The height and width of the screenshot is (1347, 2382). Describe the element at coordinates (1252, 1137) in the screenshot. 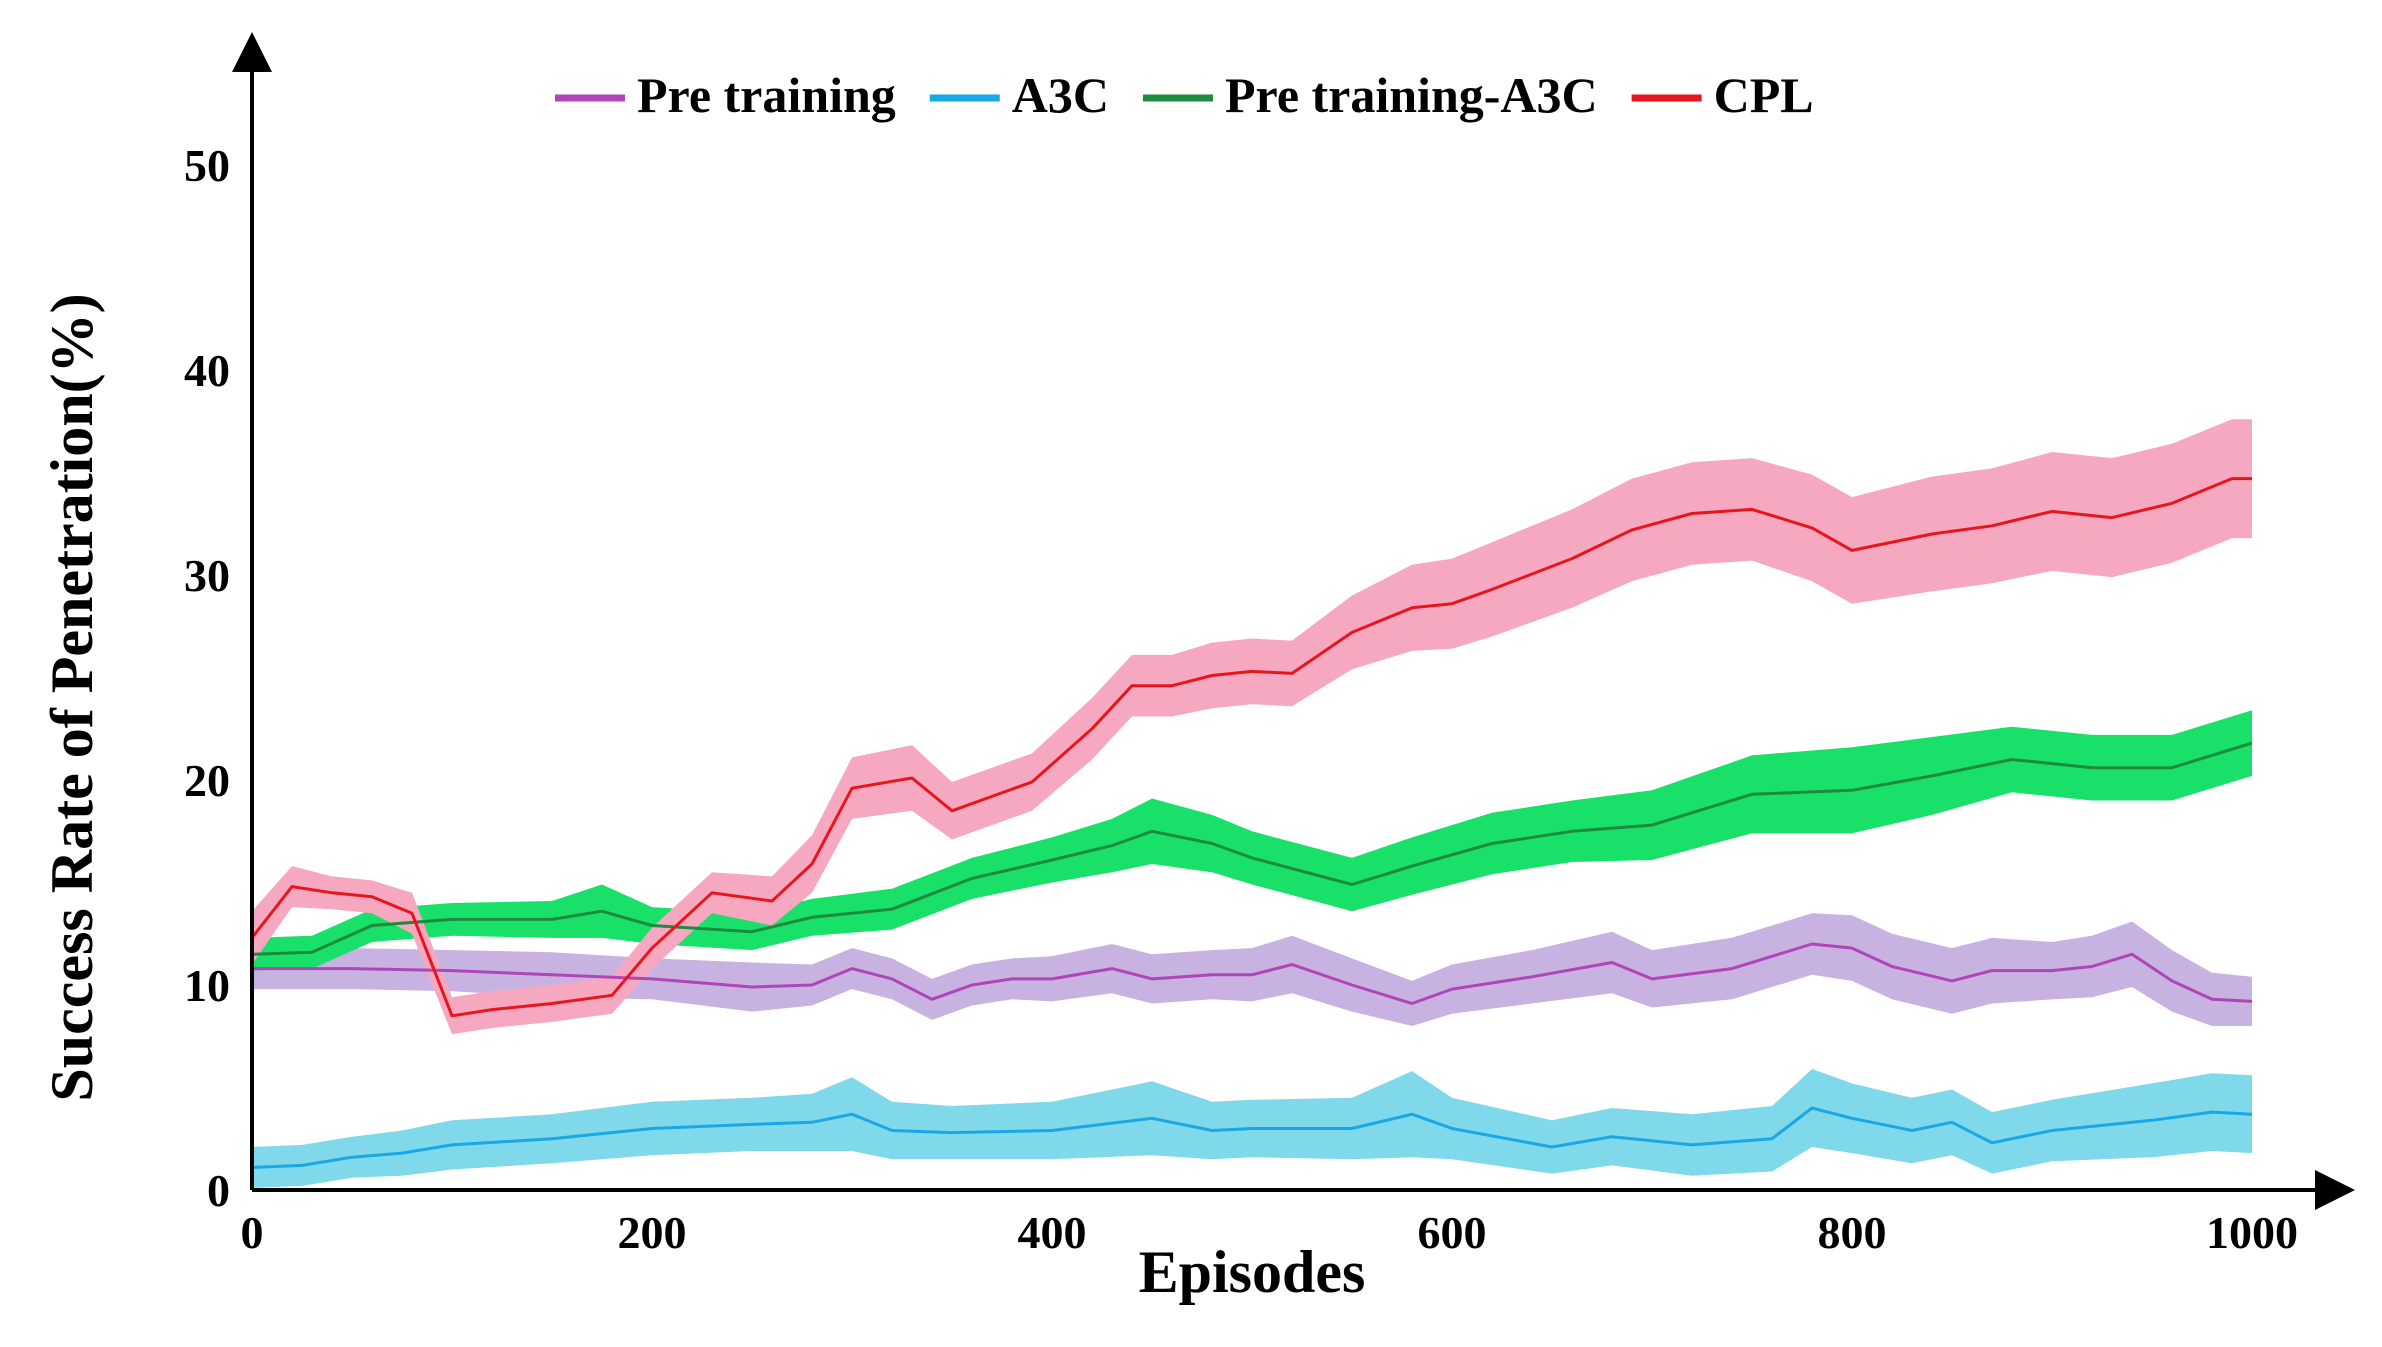

I see `series-line-a3c` at that location.